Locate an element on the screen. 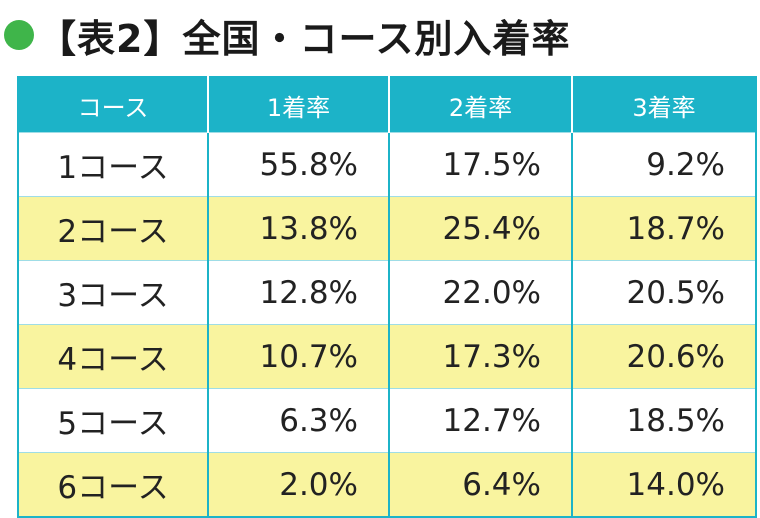 The image size is (760, 518). header-third-rate: 3着率 is located at coordinates (663, 105).